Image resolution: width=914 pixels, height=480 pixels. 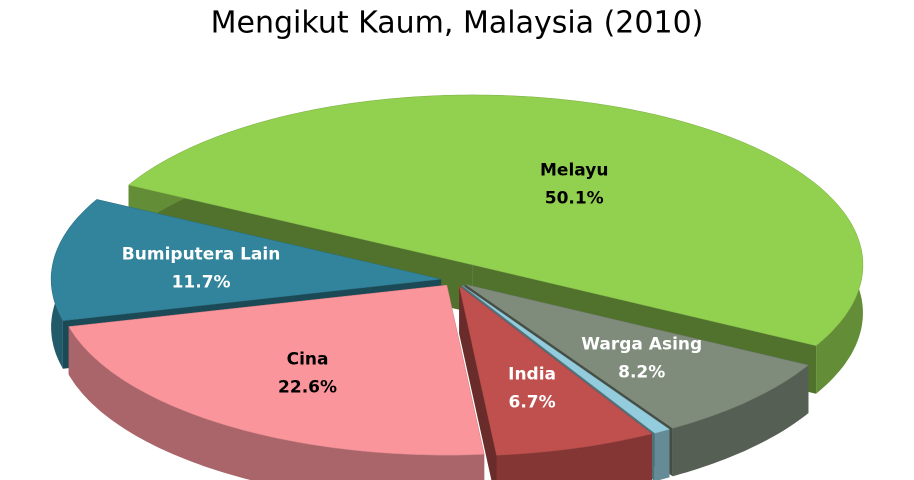 What do you see at coordinates (478, 383) in the screenshot?
I see `slice-wall` at bounding box center [478, 383].